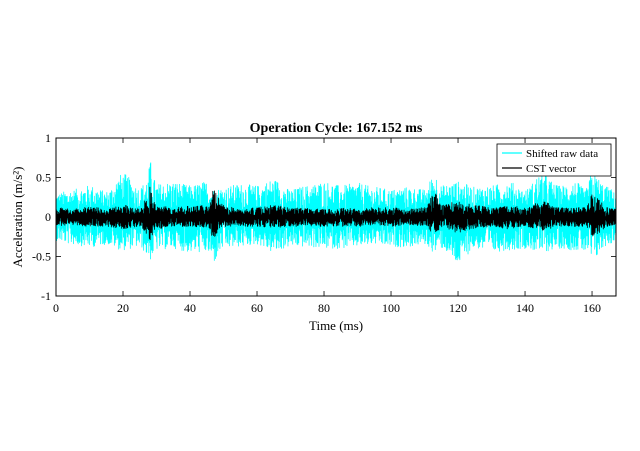  I want to click on legend: Shifted raw data CST vector, so click(554, 160).